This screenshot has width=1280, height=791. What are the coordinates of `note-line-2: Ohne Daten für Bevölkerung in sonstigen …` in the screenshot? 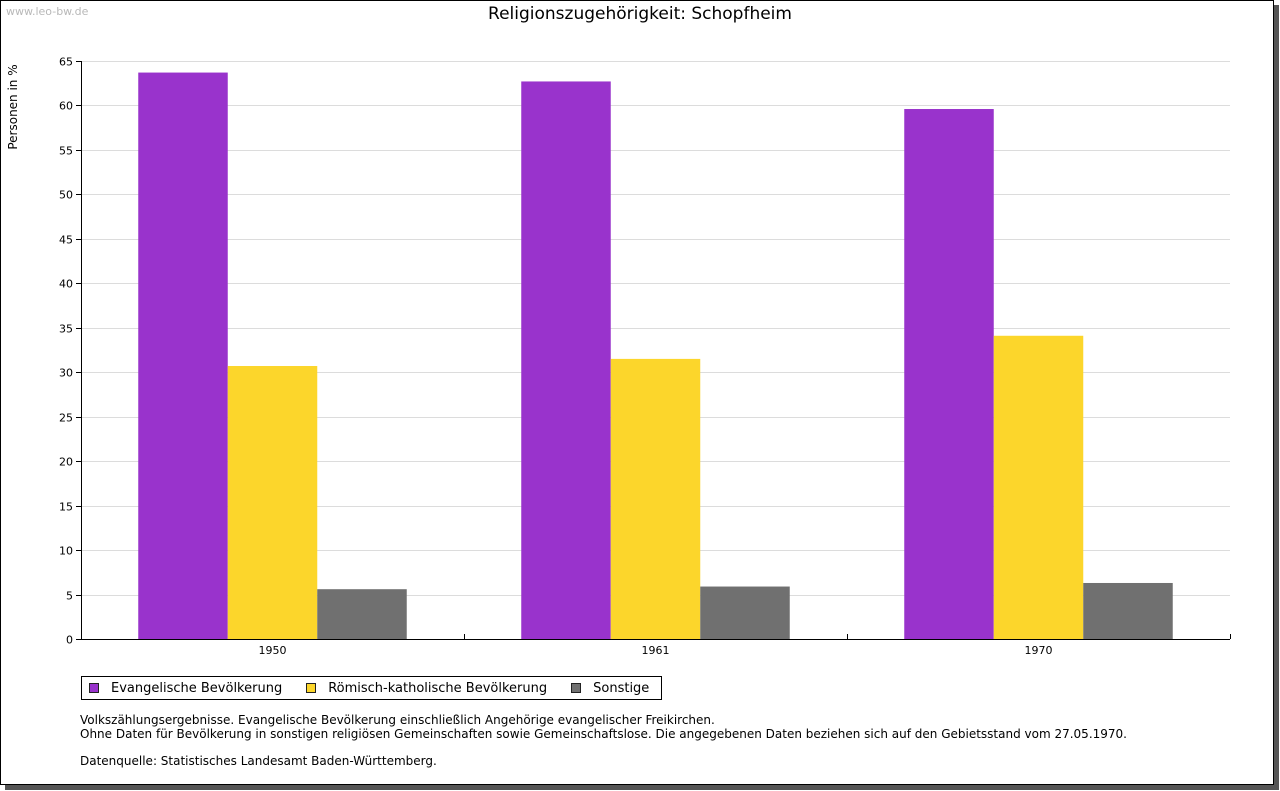 It's located at (603, 734).